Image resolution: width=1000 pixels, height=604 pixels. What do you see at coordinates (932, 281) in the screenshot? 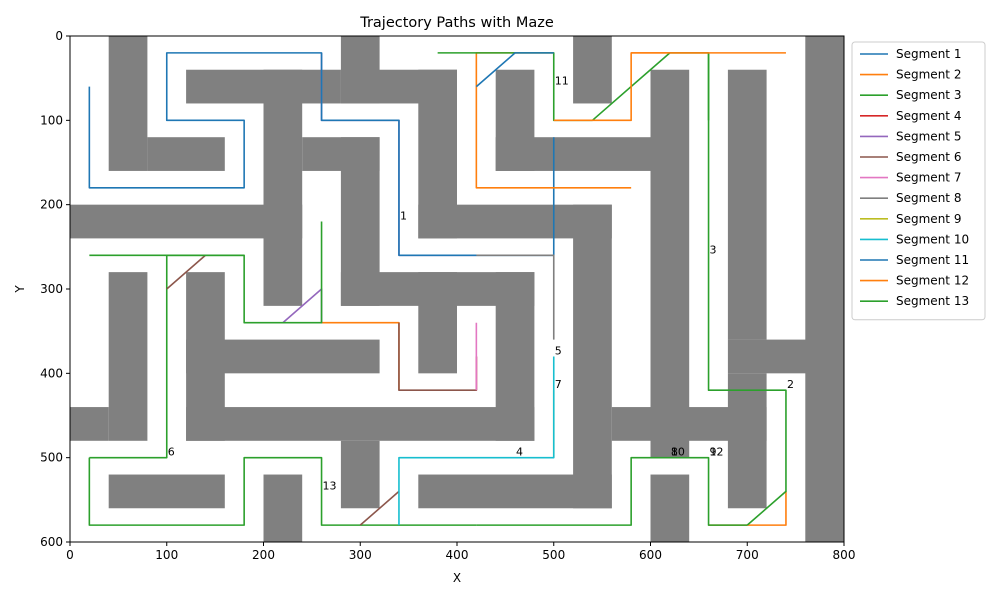
I see `legend-entry: Segment 12` at bounding box center [932, 281].